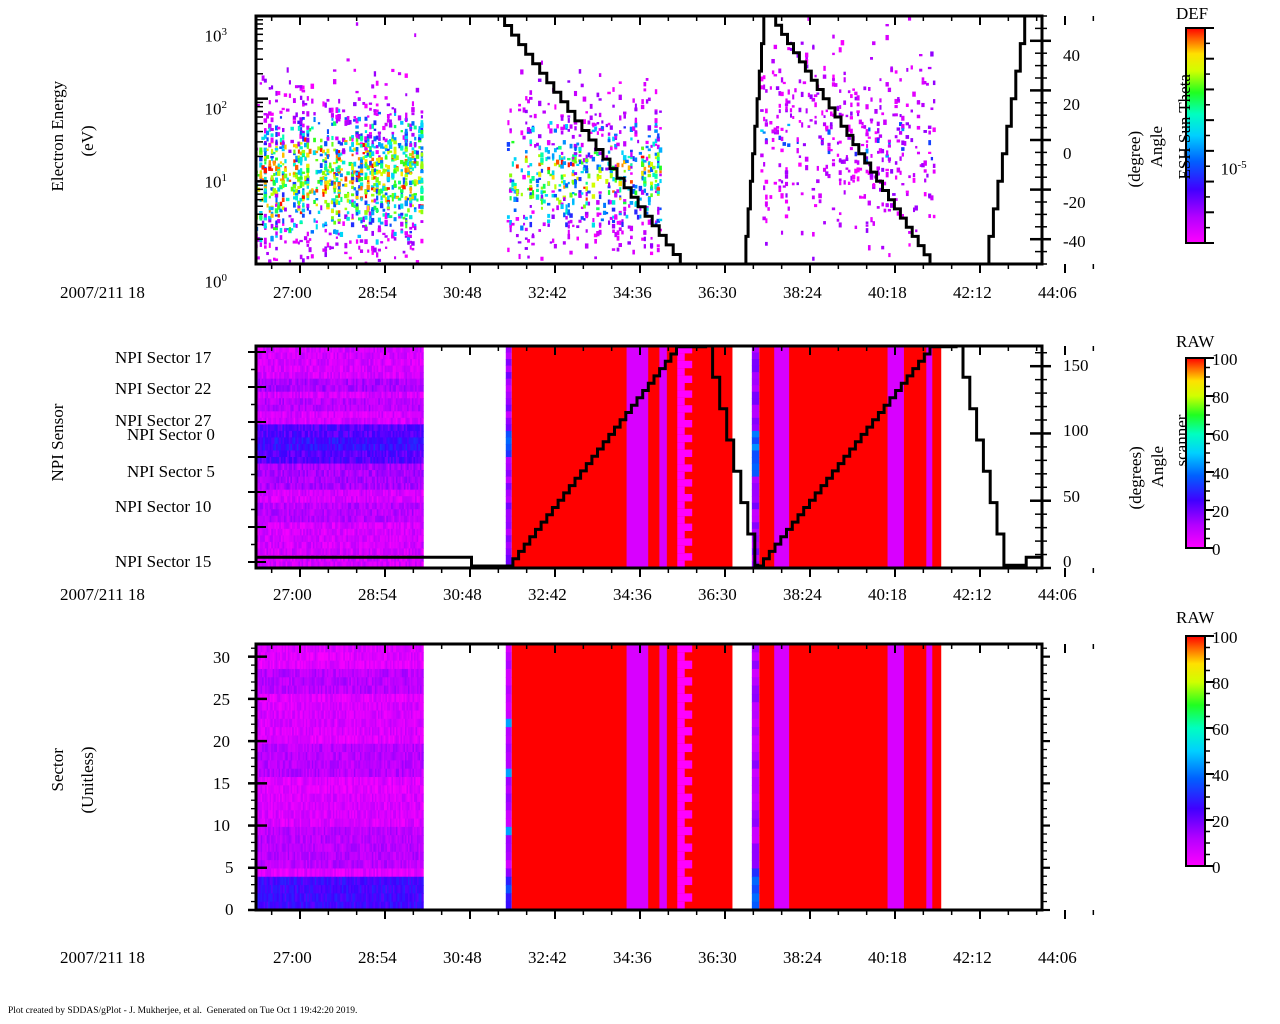 Image resolution: width=1280 pixels, height=1024 pixels. What do you see at coordinates (216, 109) in the screenshot?
I see `panel1-ytick-100: 10²` at bounding box center [216, 109].